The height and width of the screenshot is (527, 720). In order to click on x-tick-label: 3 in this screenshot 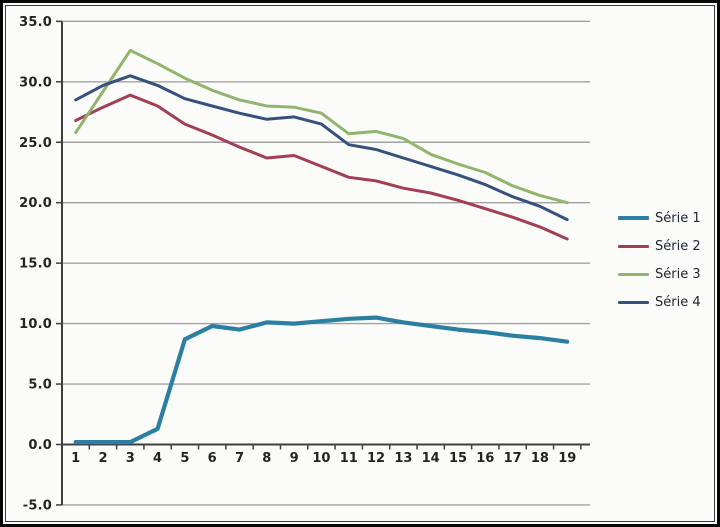, I will do `click(130, 458)`.